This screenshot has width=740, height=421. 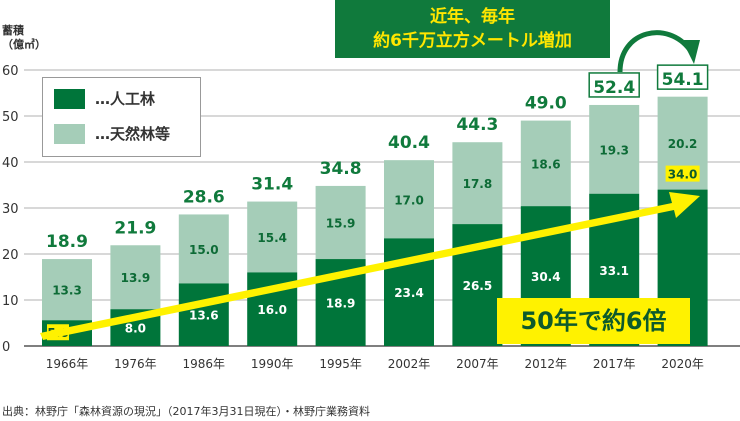 I want to click on x-tick-label: 1976年, so click(x=135, y=364).